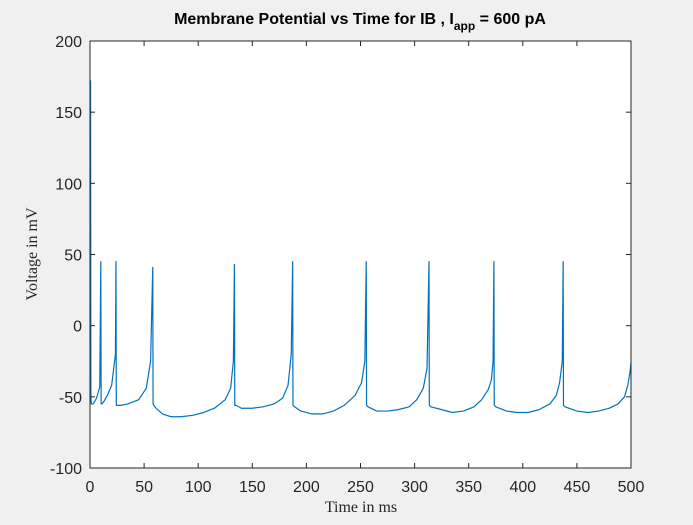 The image size is (693, 525). I want to click on y-tick-label: 200, so click(68, 42).